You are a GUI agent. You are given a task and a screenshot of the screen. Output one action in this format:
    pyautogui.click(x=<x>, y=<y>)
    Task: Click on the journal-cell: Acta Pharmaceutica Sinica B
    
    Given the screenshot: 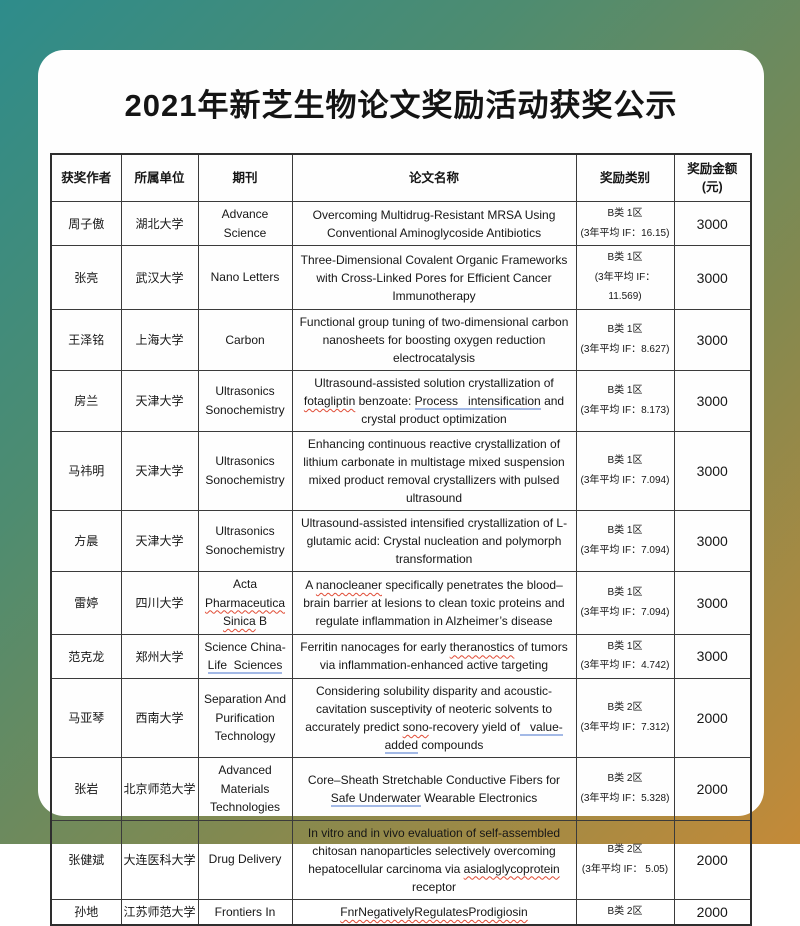 What is the action you would take?
    pyautogui.click(x=245, y=602)
    